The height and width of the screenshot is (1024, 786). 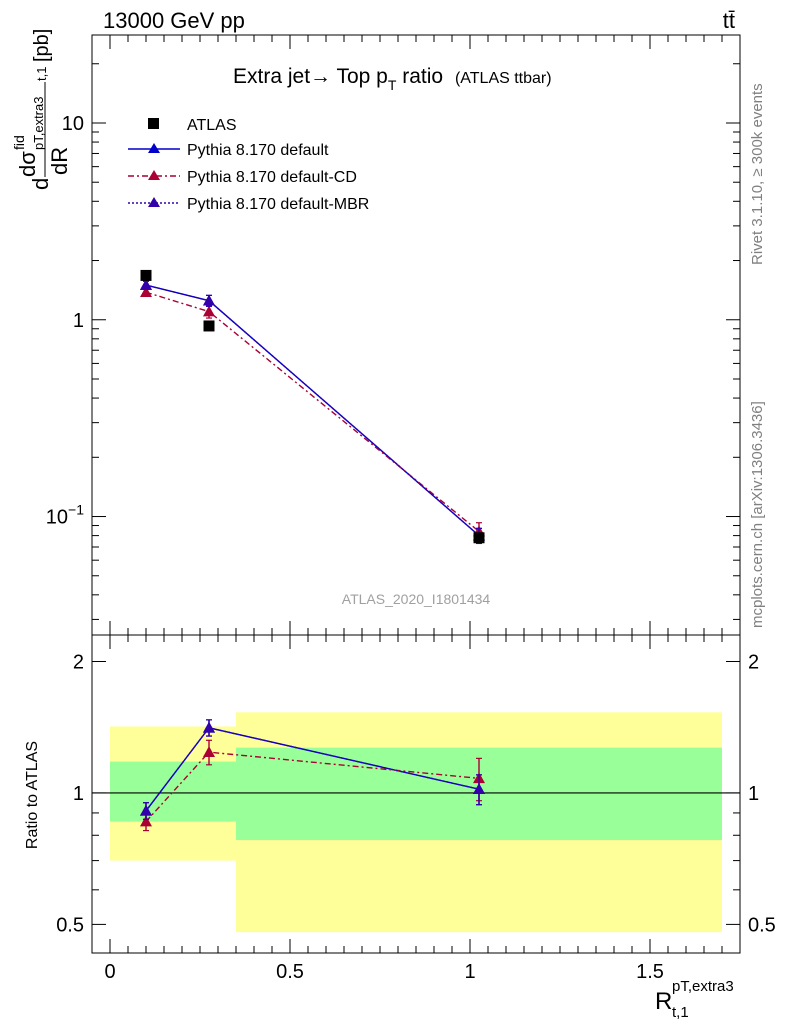 I want to click on legend-marker-mbr, so click(x=154, y=202).